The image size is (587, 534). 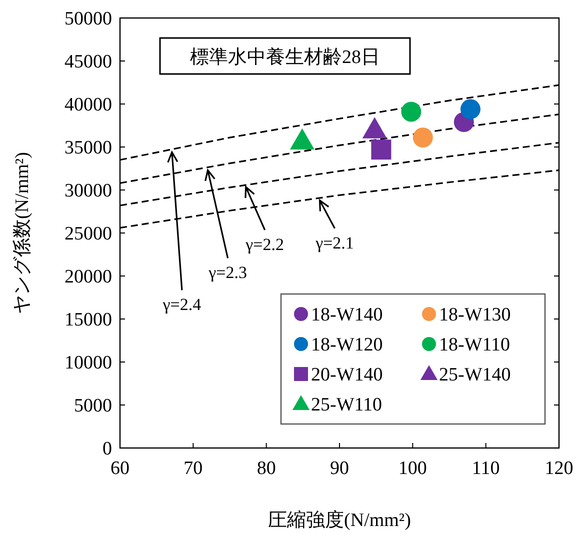 What do you see at coordinates (346, 405) in the screenshot?
I see `legend-label: 25-W110` at bounding box center [346, 405].